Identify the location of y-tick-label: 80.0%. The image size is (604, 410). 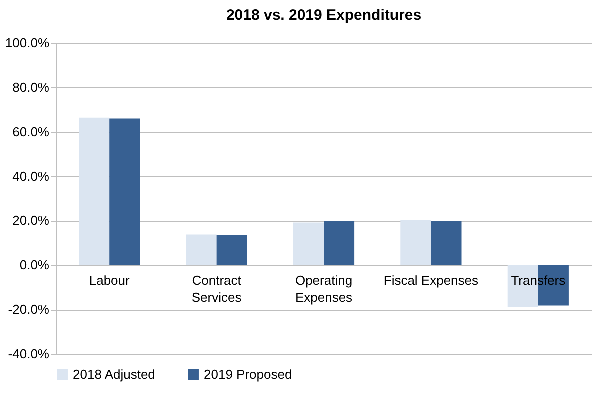
(31, 87).